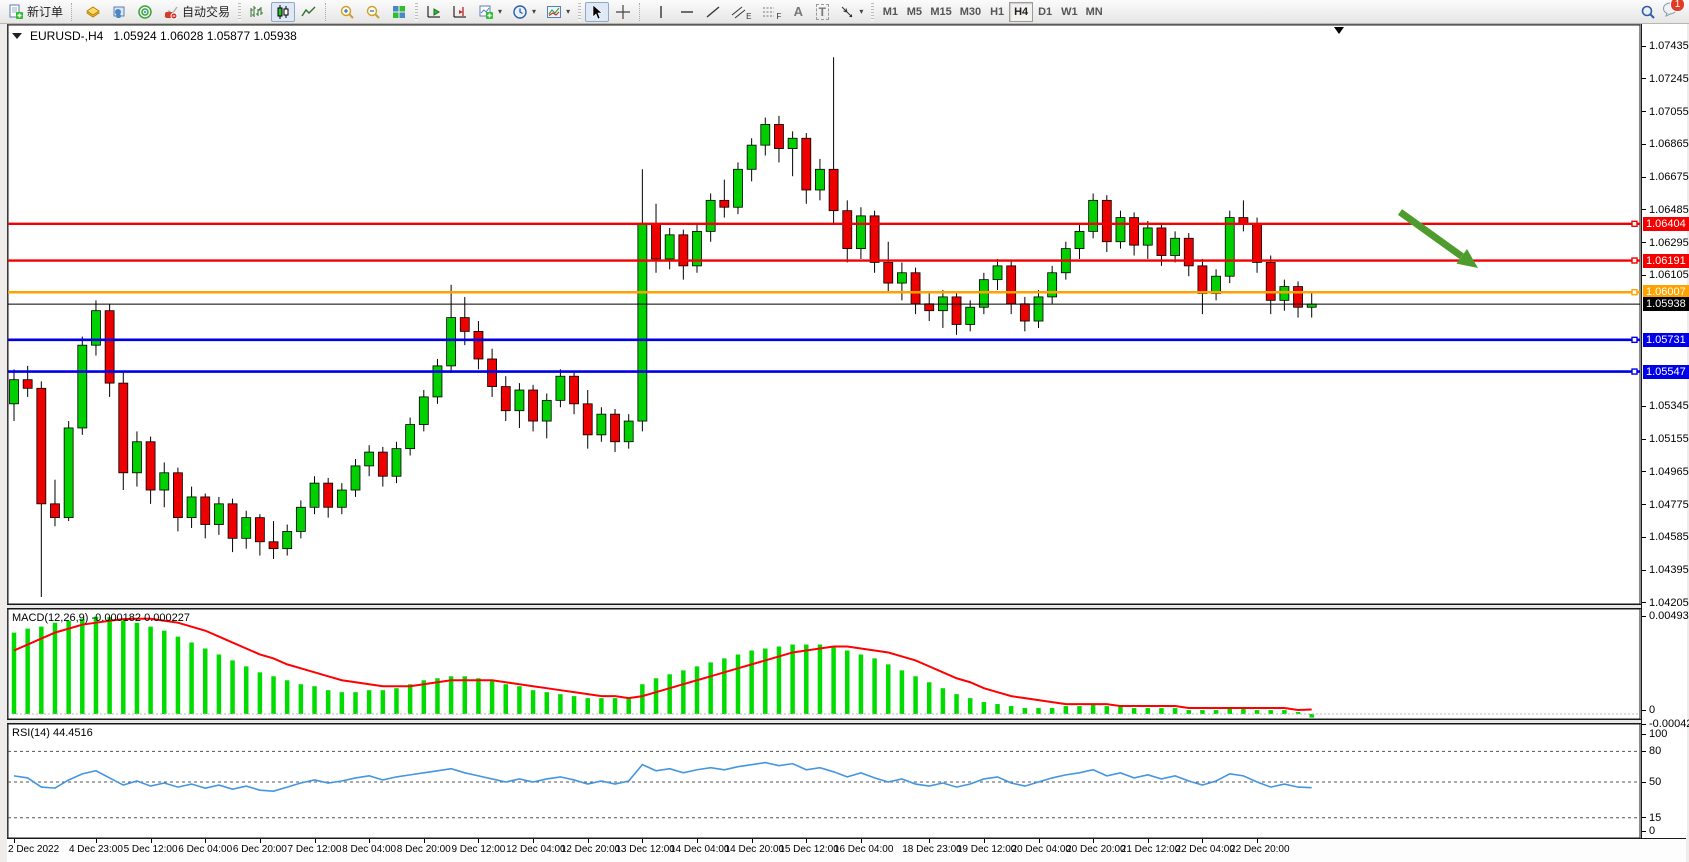  Describe the element at coordinates (1655, 751) in the screenshot. I see `rsi-axis-80: 80` at that location.